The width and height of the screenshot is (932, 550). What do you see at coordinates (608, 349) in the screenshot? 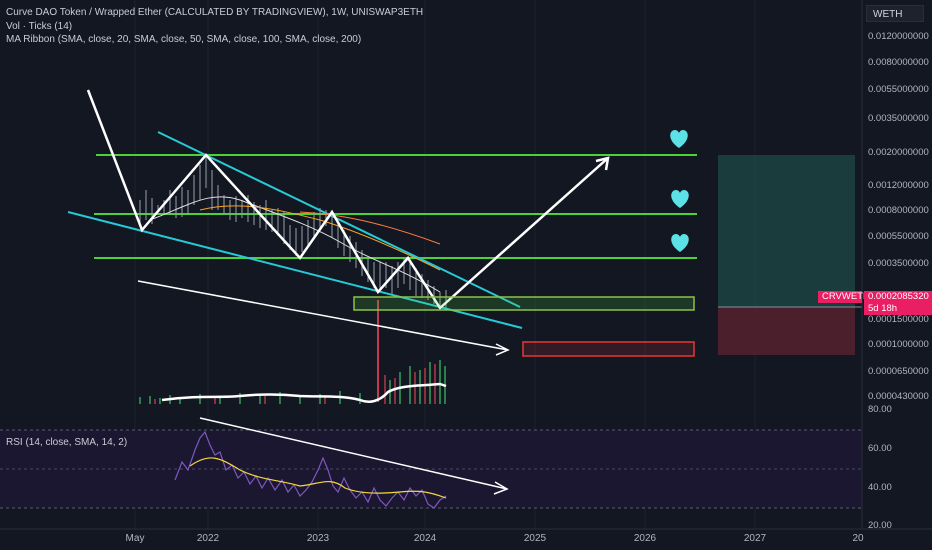
I see `target-box-red` at bounding box center [608, 349].